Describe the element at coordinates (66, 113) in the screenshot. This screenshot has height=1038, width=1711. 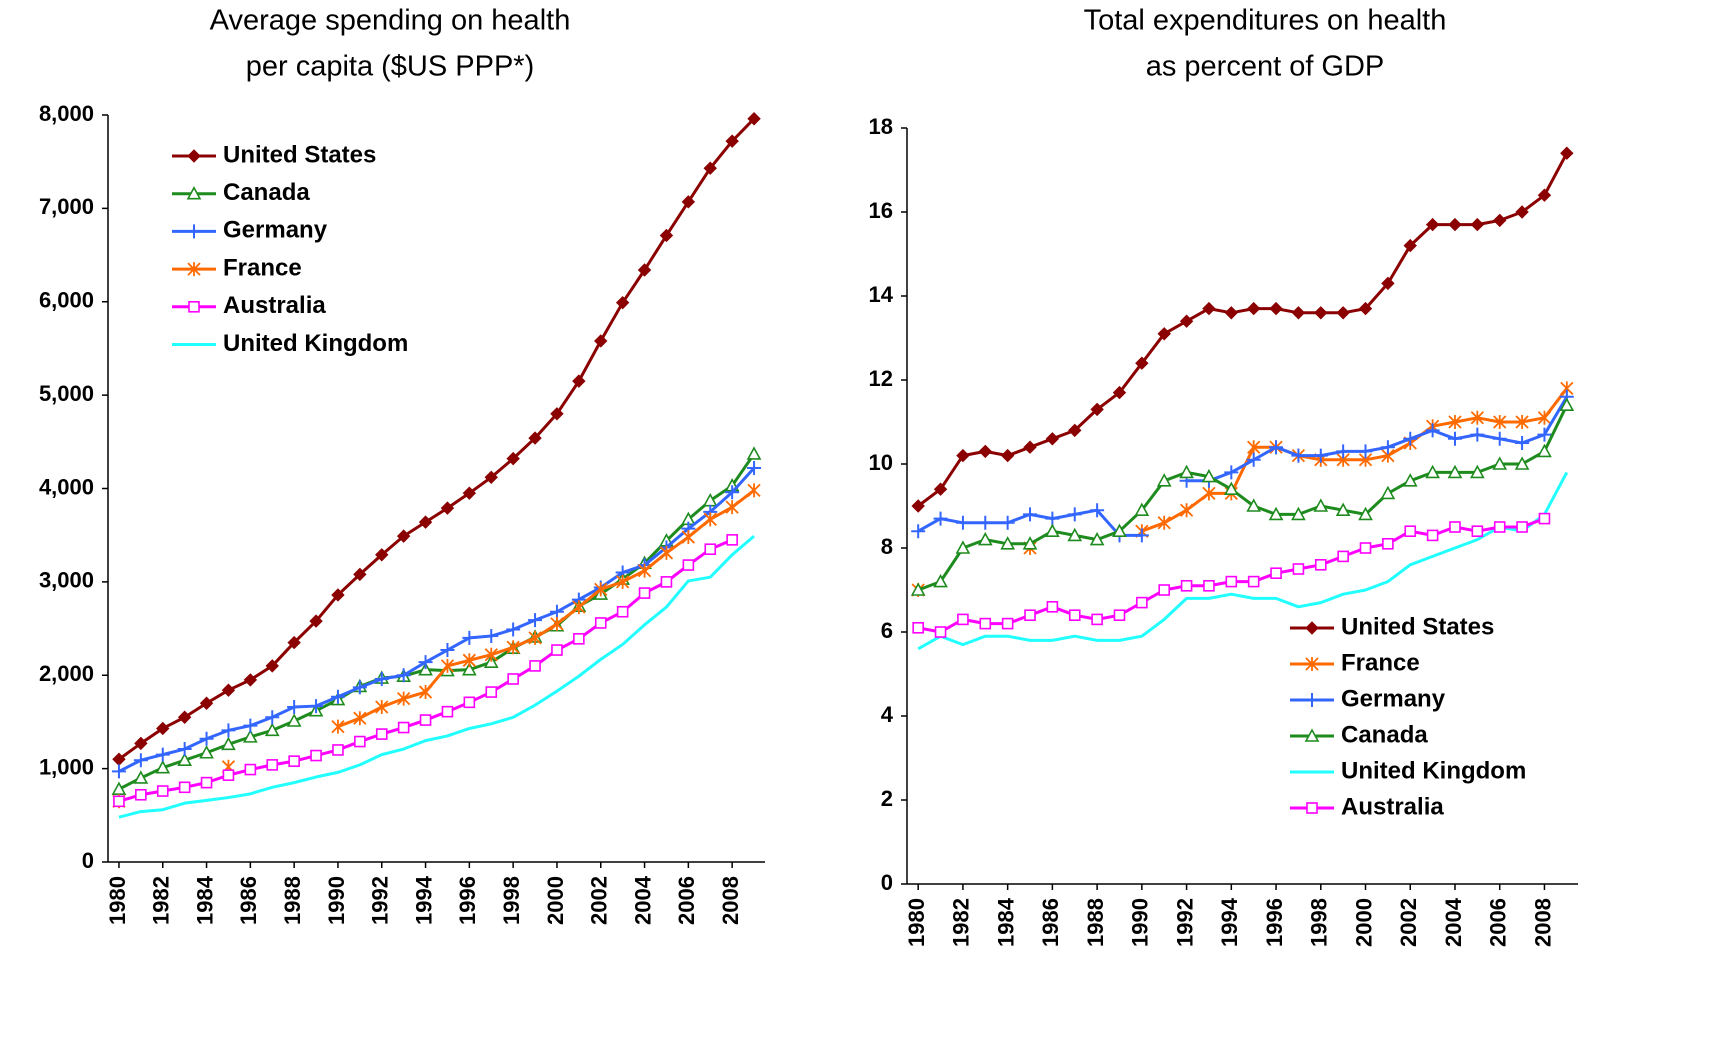
I see `y-tick-label: 8,000` at that location.